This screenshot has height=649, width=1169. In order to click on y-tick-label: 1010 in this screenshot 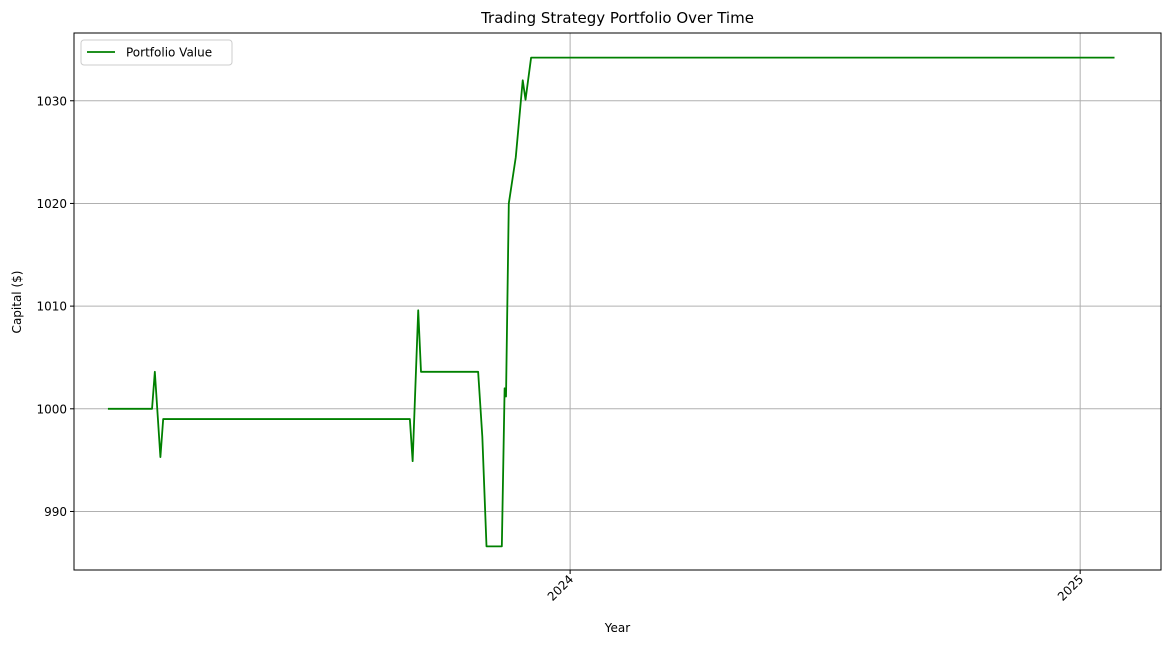, I will do `click(51, 307)`.